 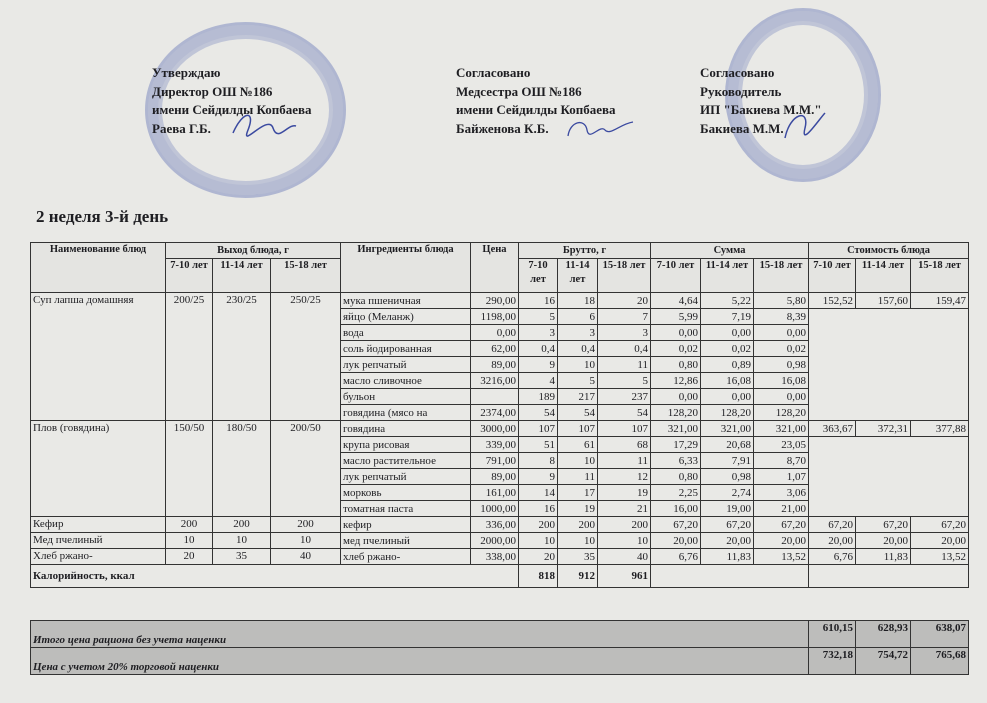 What do you see at coordinates (241, 356) in the screenshot?
I see `dish-yield: 230/25` at bounding box center [241, 356].